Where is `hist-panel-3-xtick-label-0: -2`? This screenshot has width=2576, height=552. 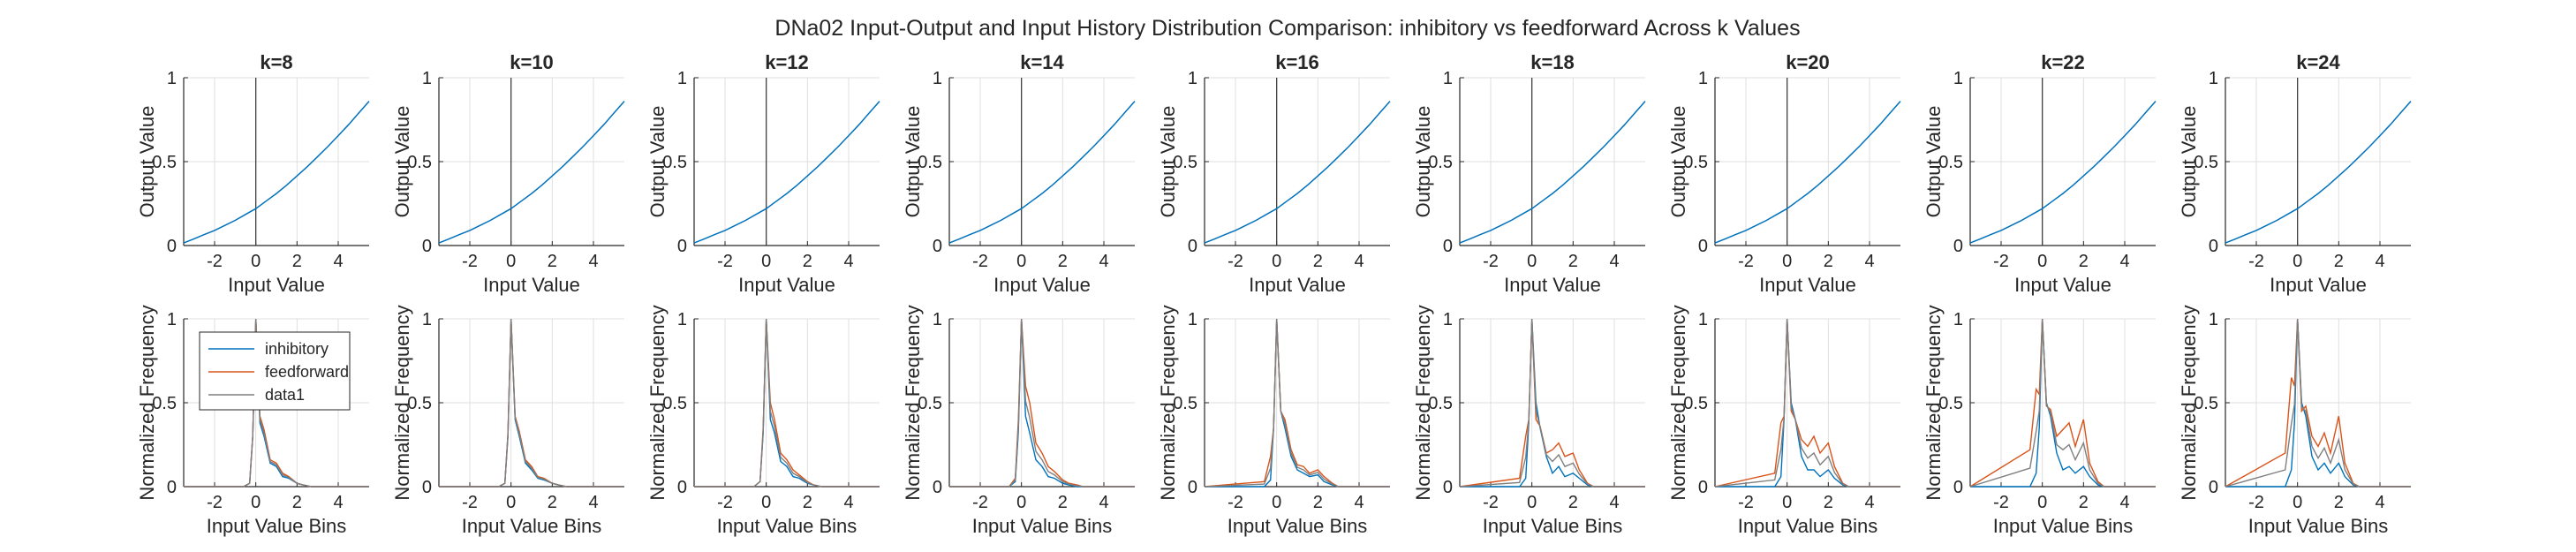 hist-panel-3-xtick-label-0: -2 is located at coordinates (725, 502).